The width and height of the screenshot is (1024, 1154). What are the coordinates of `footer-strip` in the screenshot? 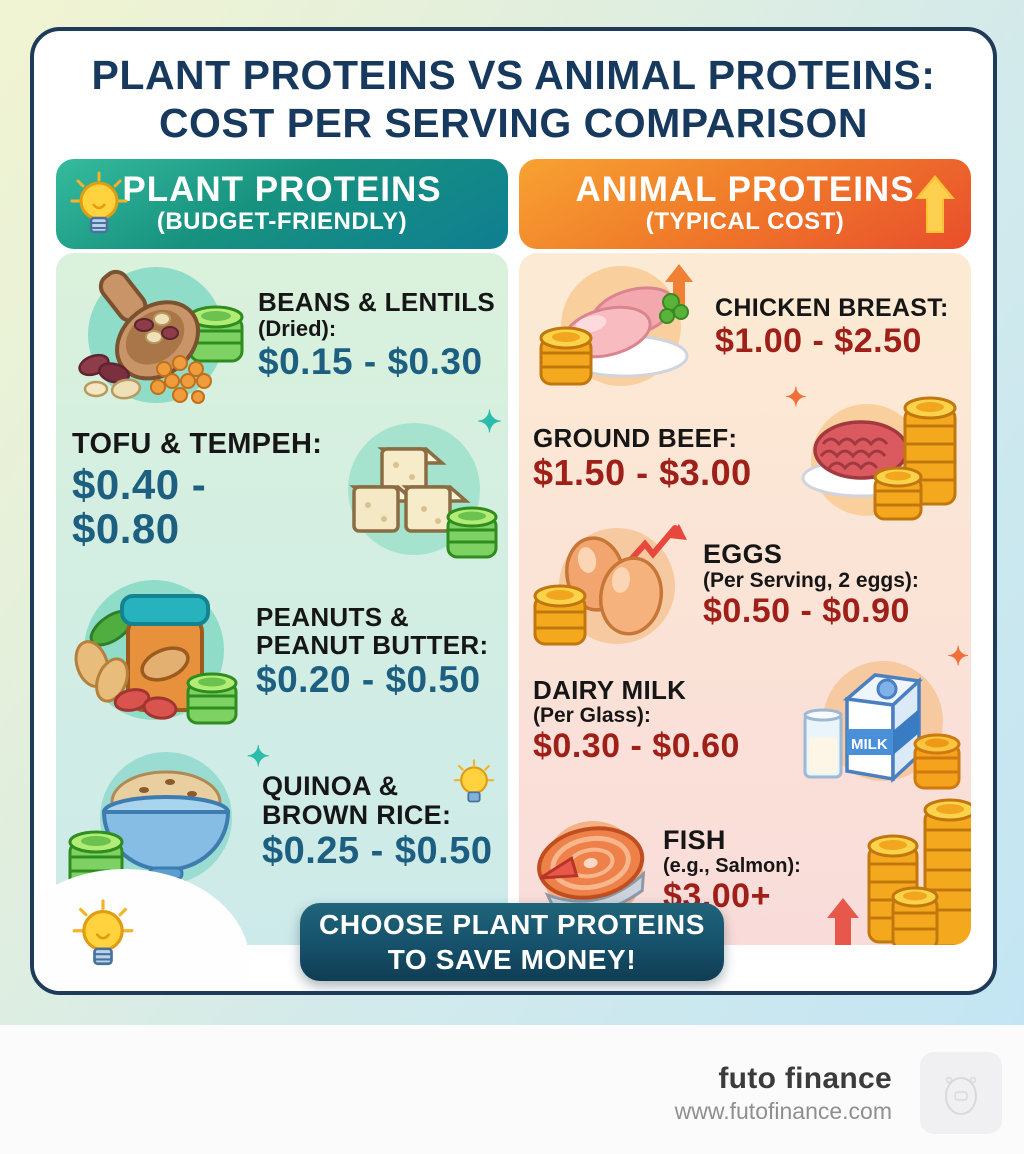 It's located at (512, 1089).